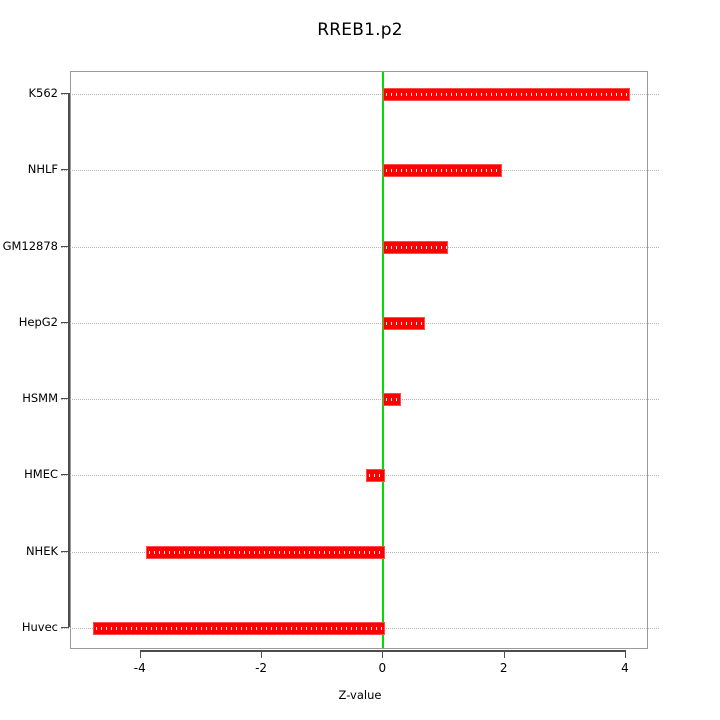 Image resolution: width=720 pixels, height=720 pixels. What do you see at coordinates (261, 668) in the screenshot?
I see `x-axis-tick-label: -2` at bounding box center [261, 668].